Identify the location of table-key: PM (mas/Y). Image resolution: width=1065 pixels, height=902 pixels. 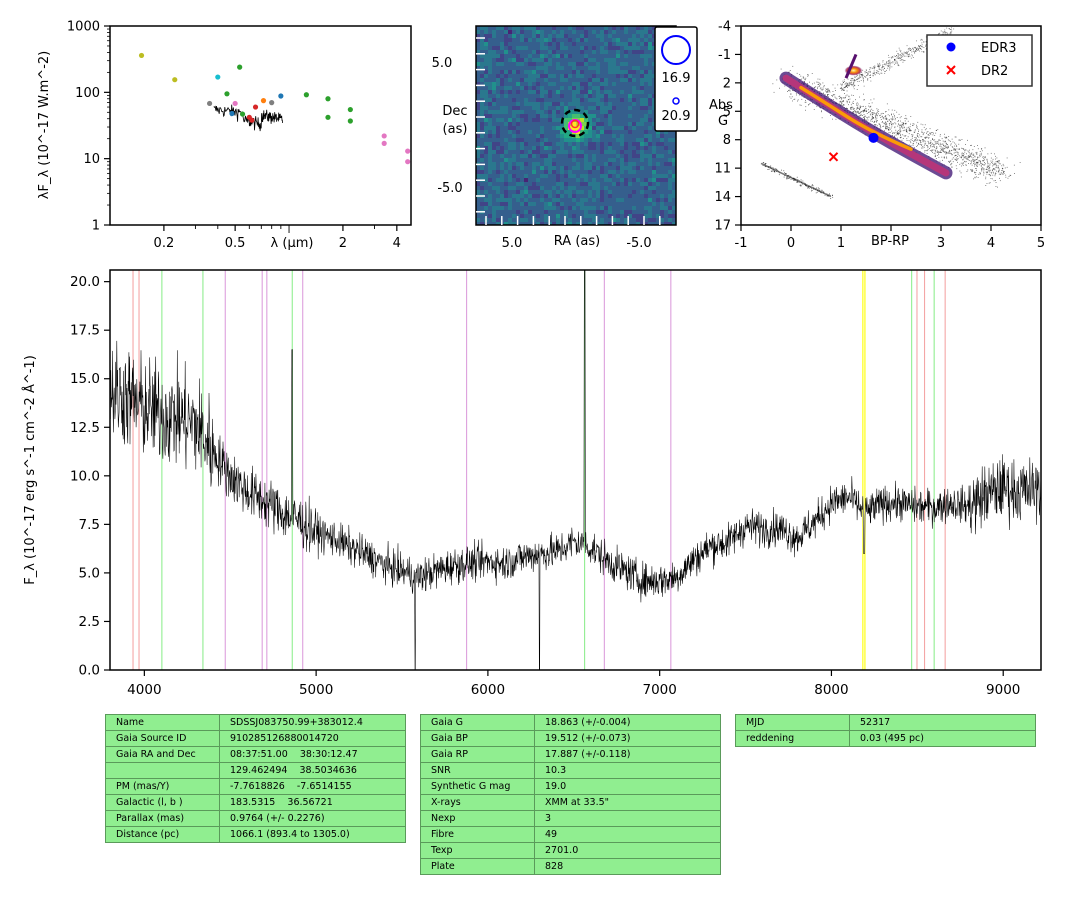
(162, 786).